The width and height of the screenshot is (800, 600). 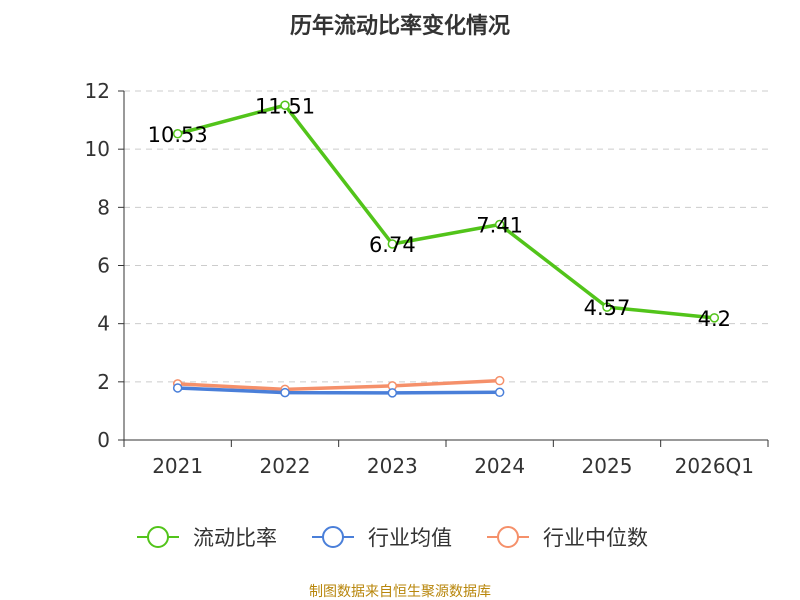 I want to click on data-label: 7.41, so click(x=499, y=225).